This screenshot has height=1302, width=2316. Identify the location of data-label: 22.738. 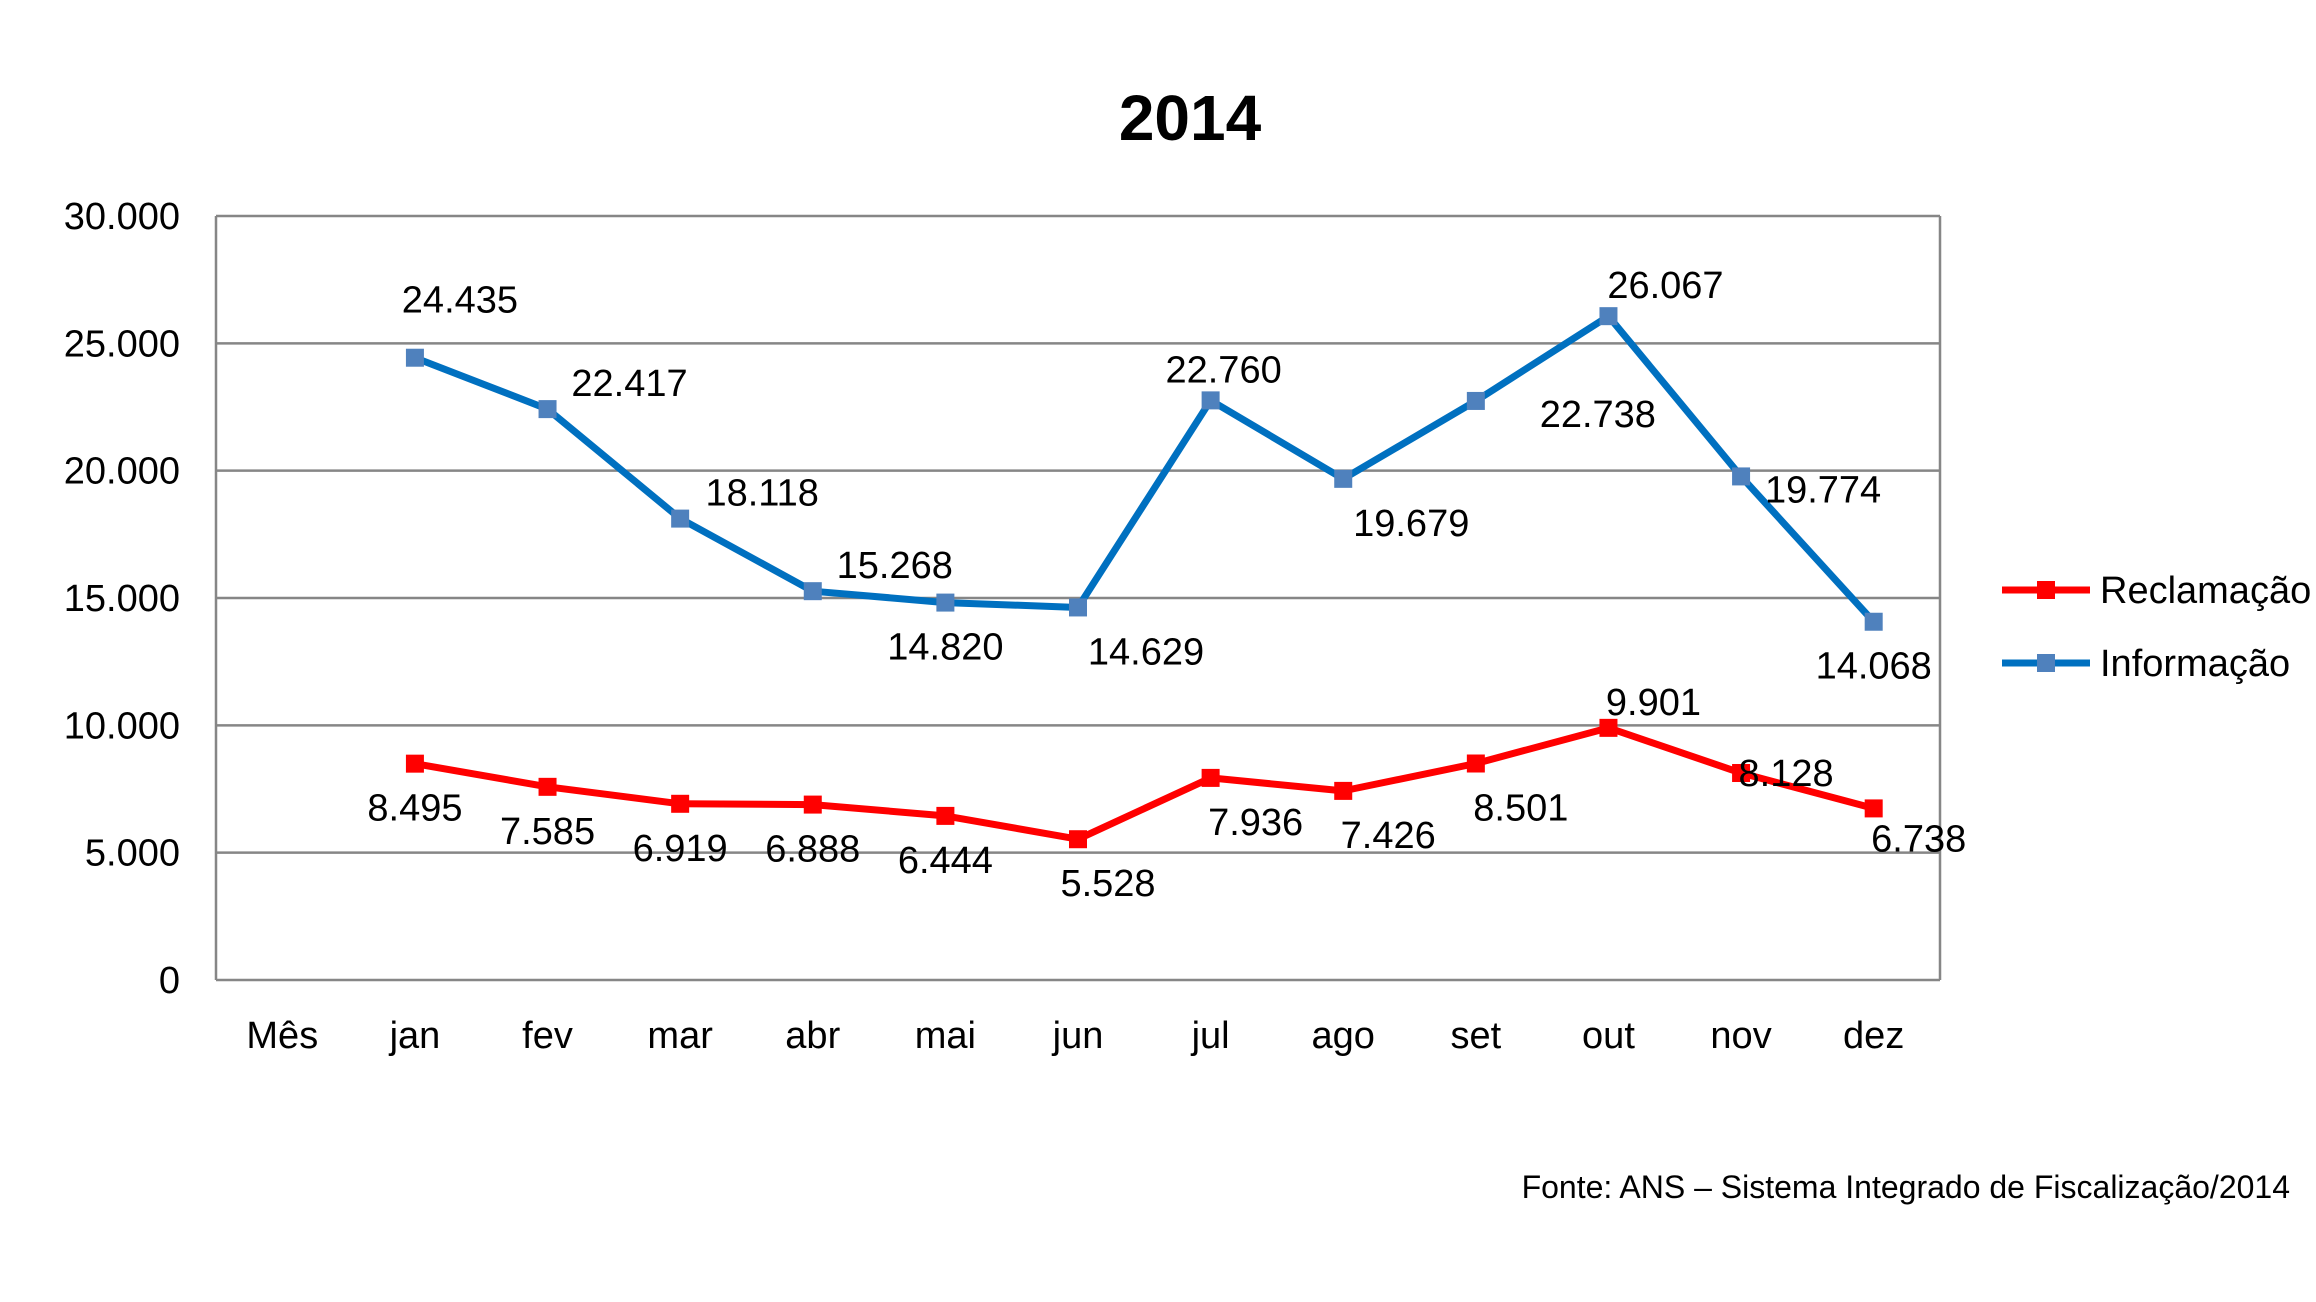
(1598, 415).